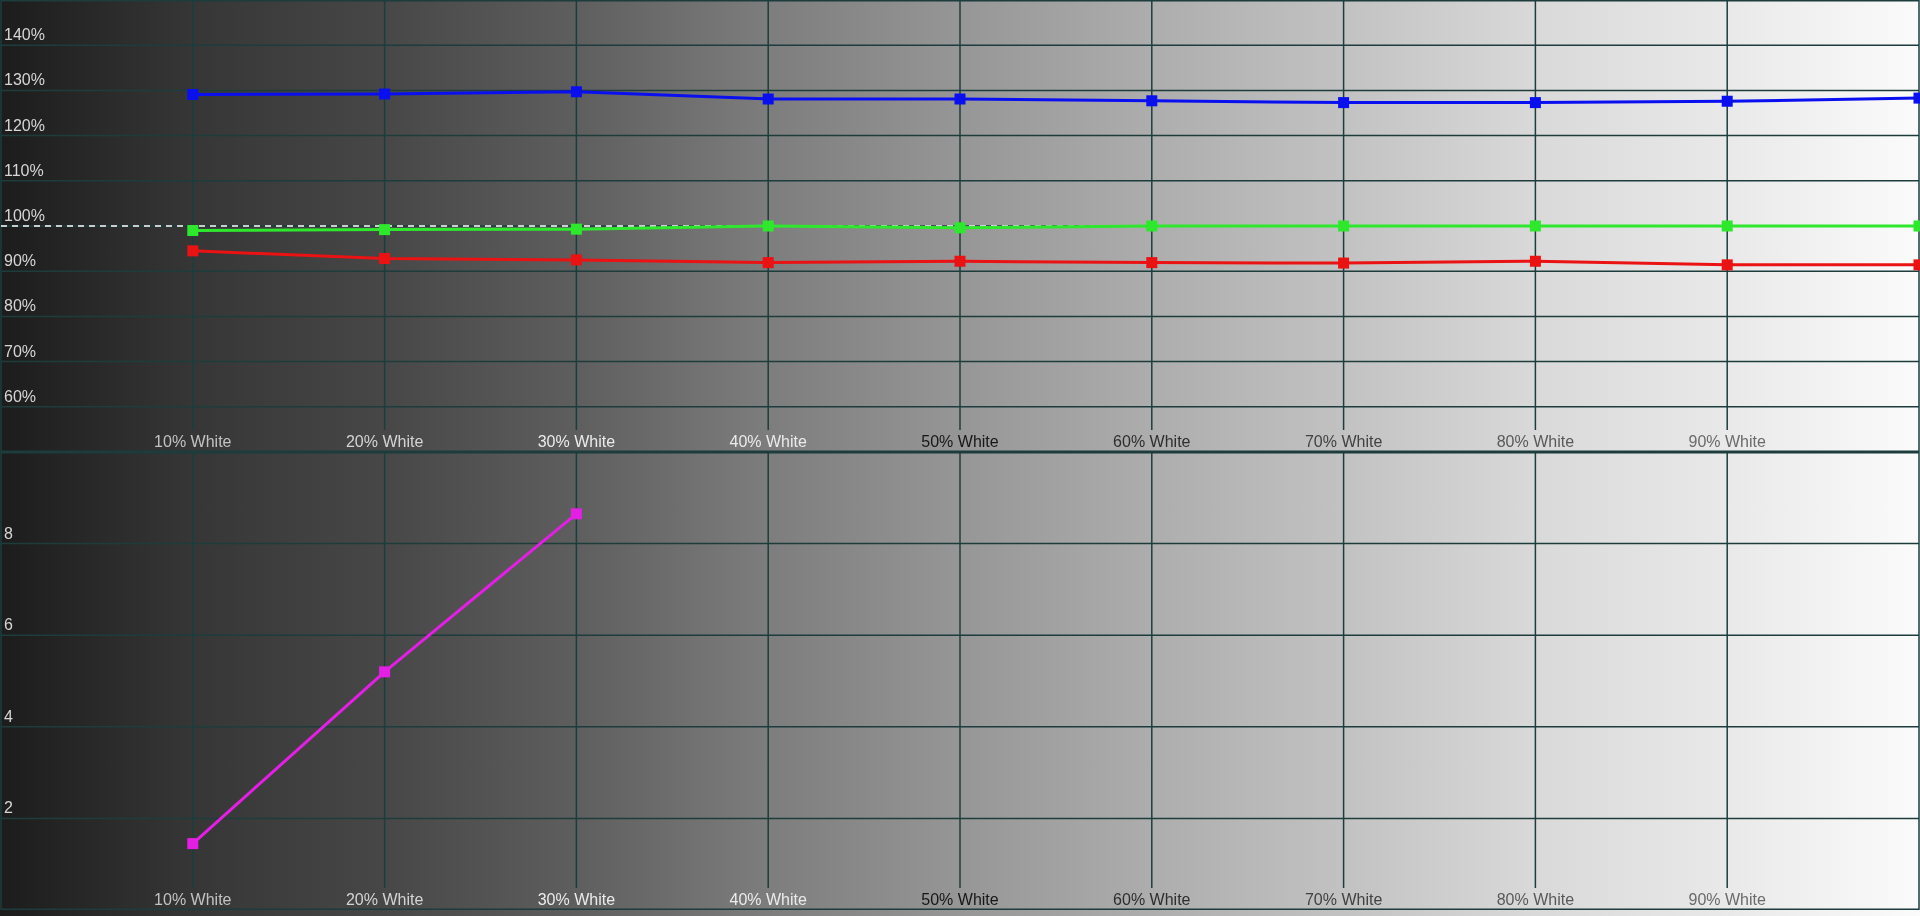 This screenshot has width=1920, height=916. What do you see at coordinates (20, 261) in the screenshot?
I see `y-tick-label: 90%` at bounding box center [20, 261].